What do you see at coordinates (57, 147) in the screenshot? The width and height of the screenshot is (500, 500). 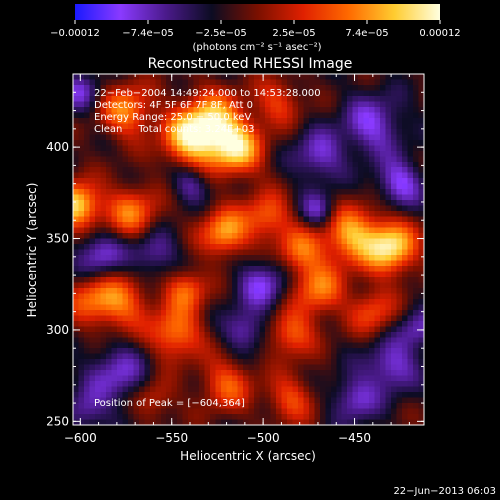 I see `y-tick-label: 400` at bounding box center [57, 147].